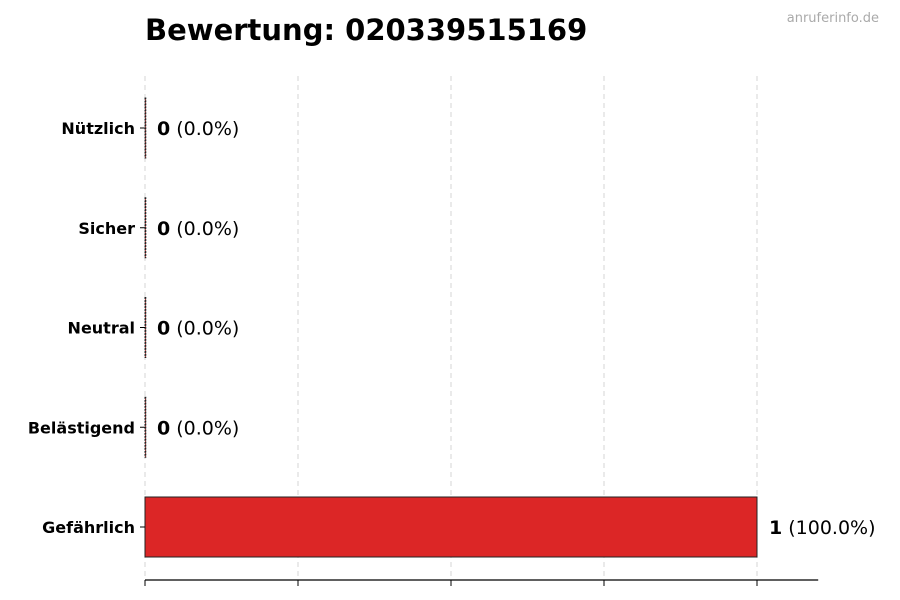  What do you see at coordinates (101, 328) in the screenshot?
I see `category-label: Neutral` at bounding box center [101, 328].